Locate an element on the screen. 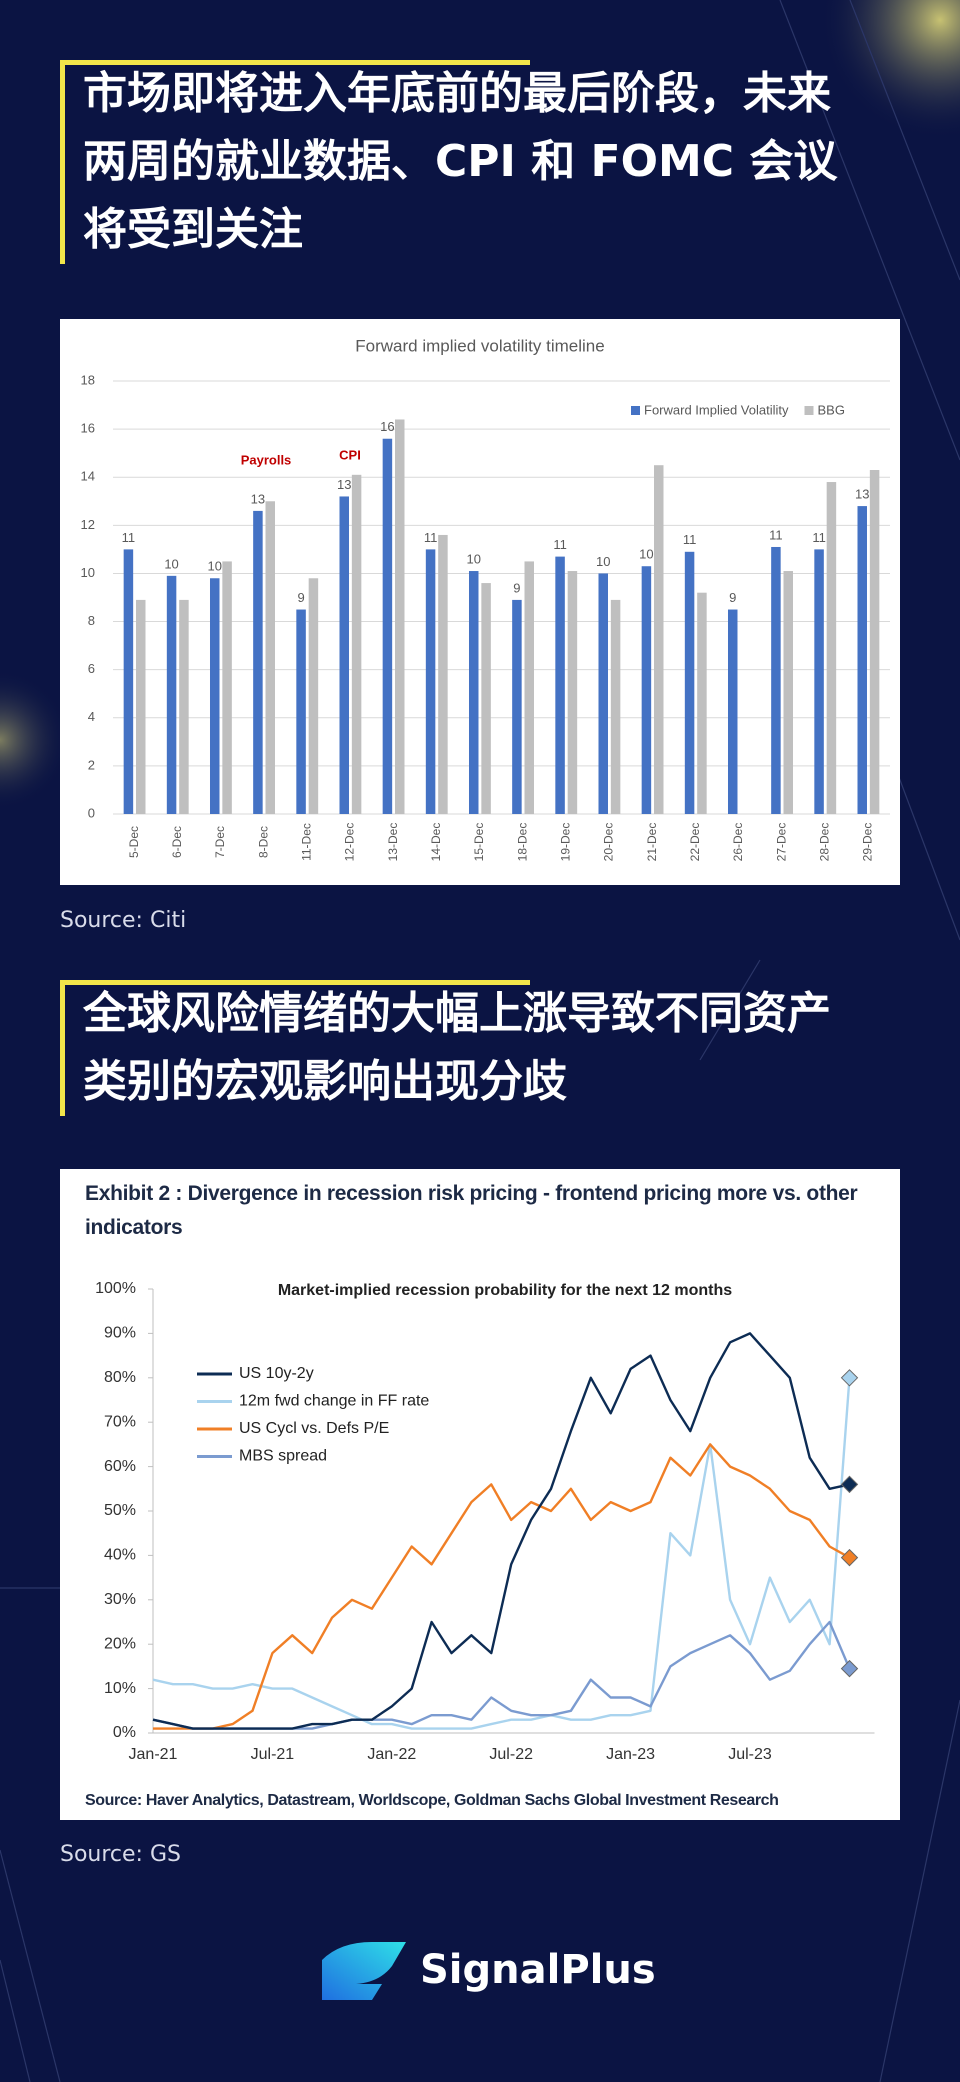 Image resolution: width=960 pixels, height=2082 pixels. x-tick-label: Jul-21 is located at coordinates (273, 1754).